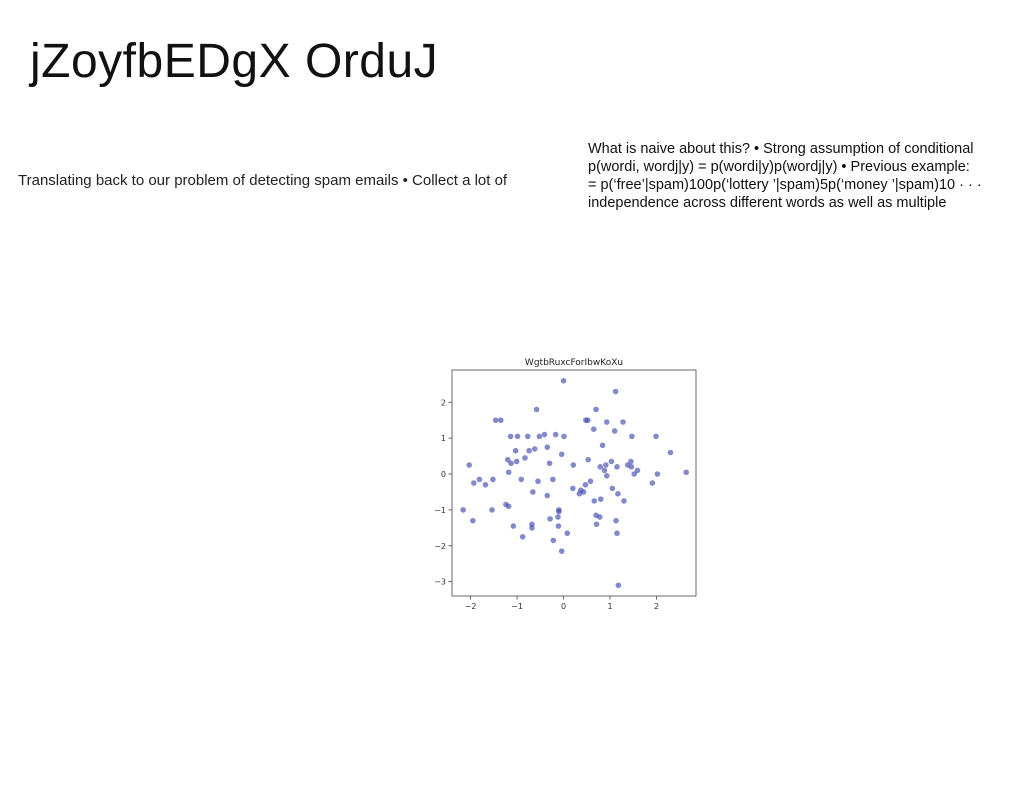  I want to click on y-tick-label: −2, so click(440, 546).